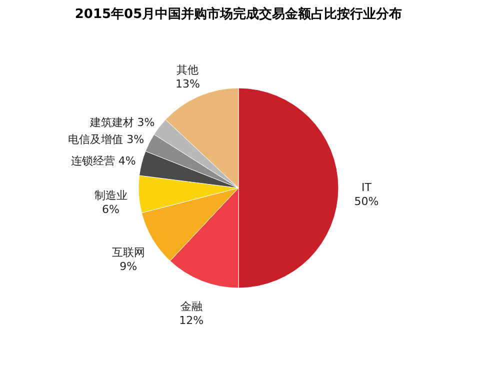  Describe the element at coordinates (106, 139) in the screenshot. I see `slice-label: 电信及增值 3%` at that location.